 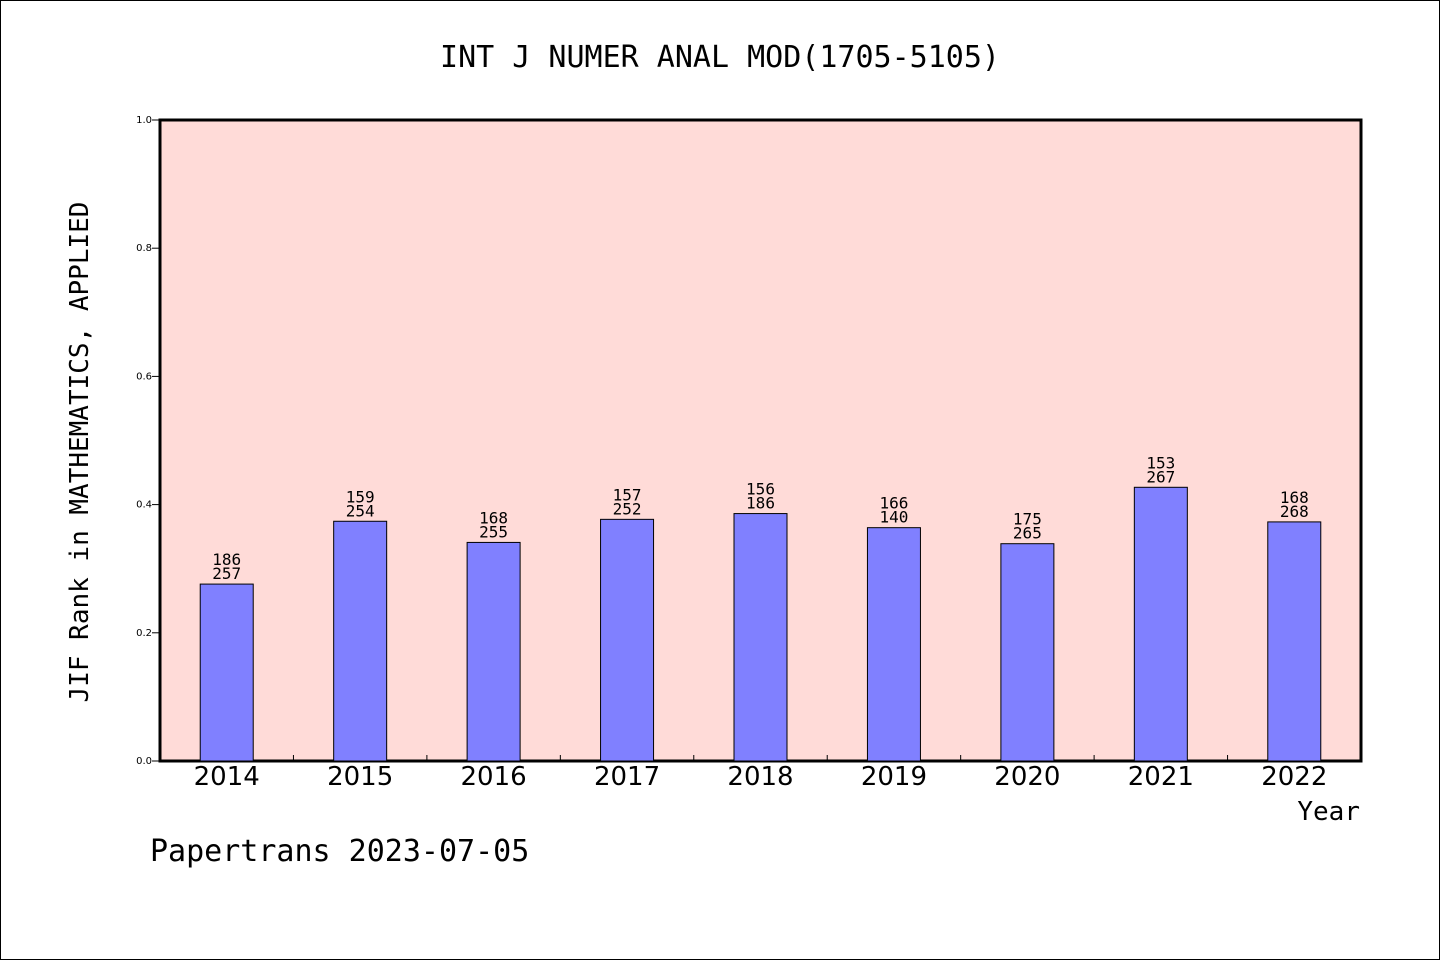 I want to click on footer-credit: Papertrans 2023-07-05, so click(x=340, y=851).